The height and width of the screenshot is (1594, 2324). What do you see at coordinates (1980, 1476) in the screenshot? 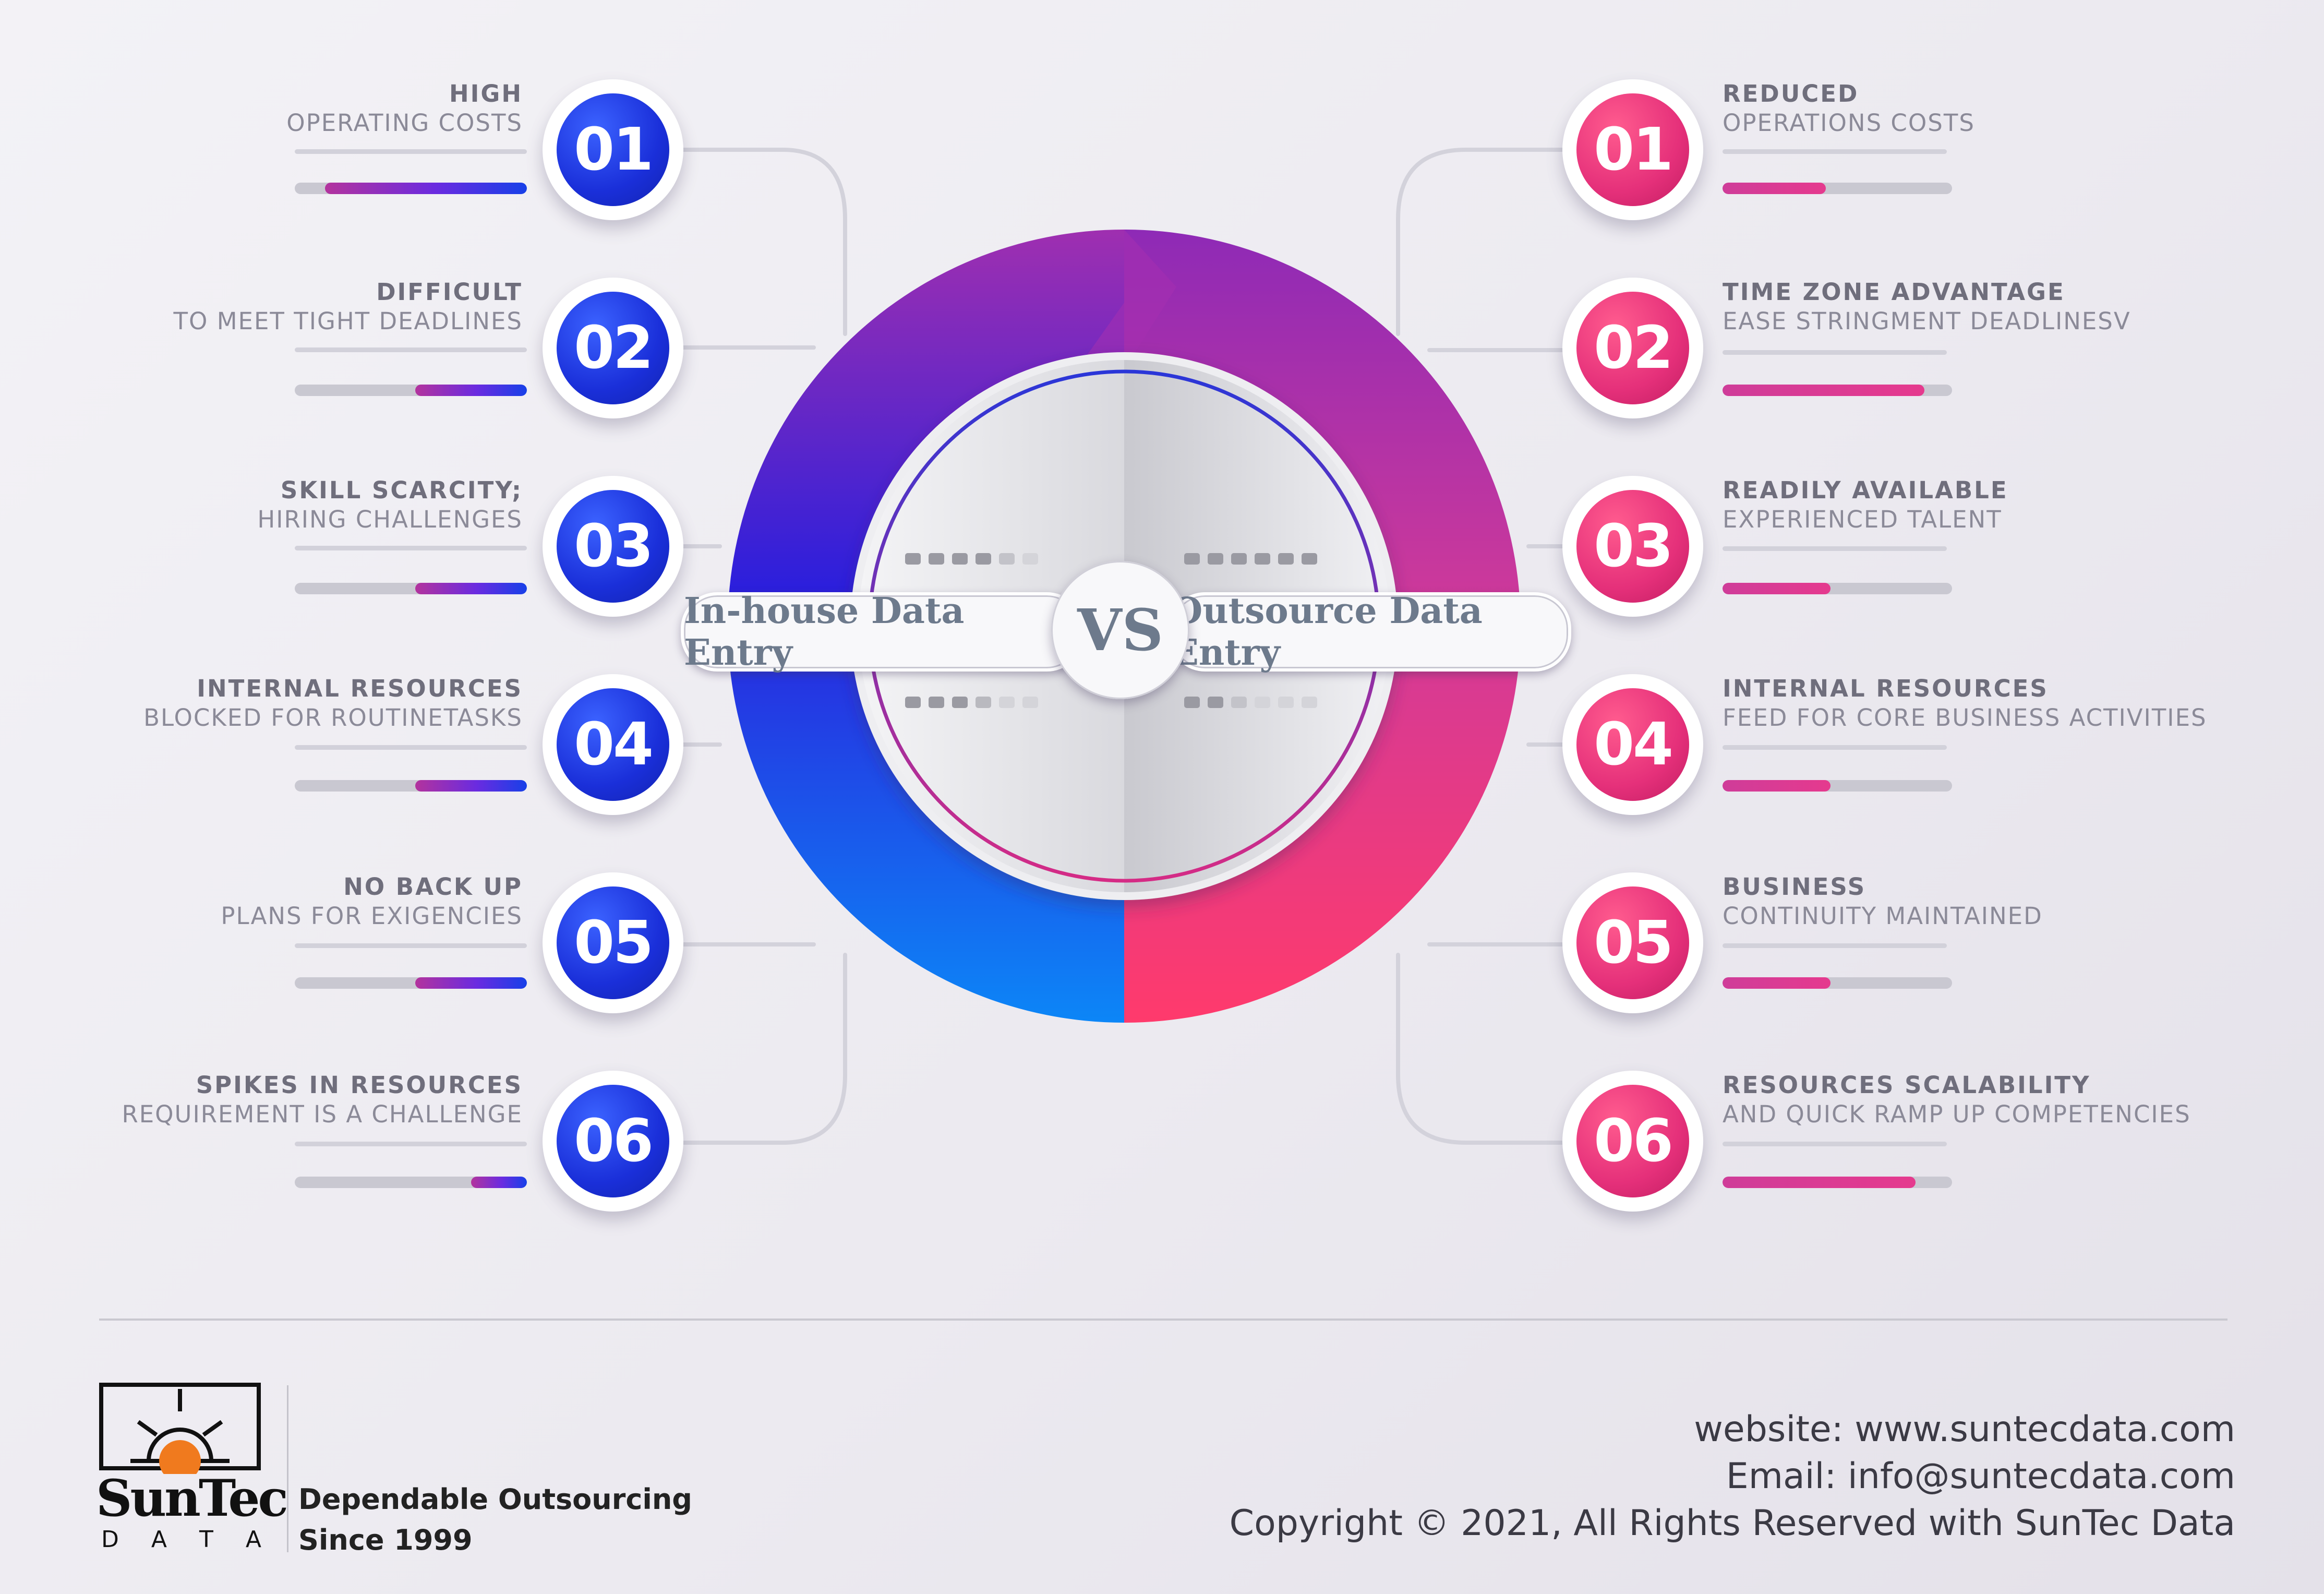
I see `email-text: Email: info@suntecdata.com` at bounding box center [1980, 1476].